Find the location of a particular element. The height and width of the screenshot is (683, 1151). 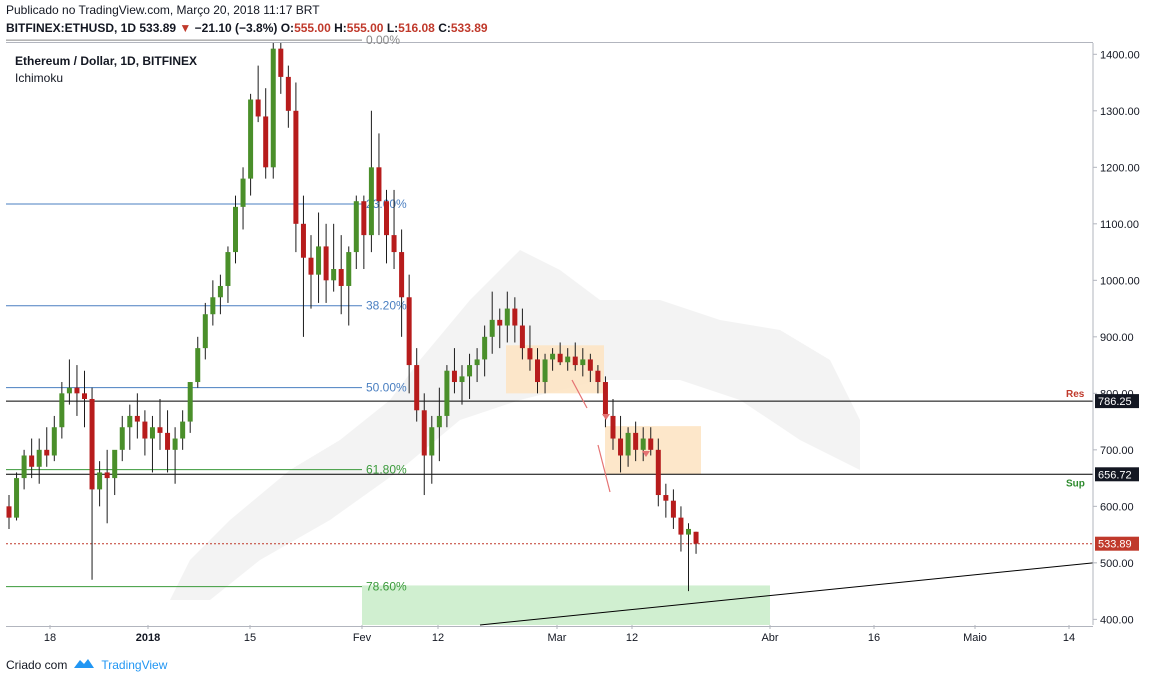

x-tick-label: 18 is located at coordinates (50, 638).